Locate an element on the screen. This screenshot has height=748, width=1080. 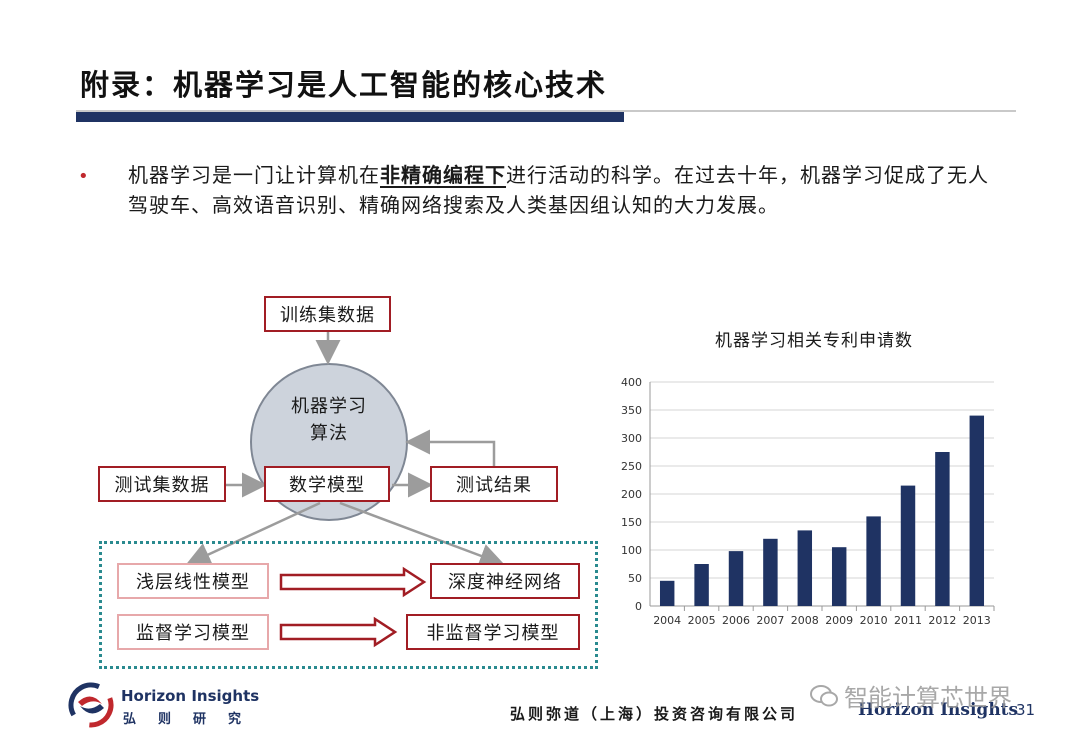
wechat-icon is located at coordinates (824, 695).